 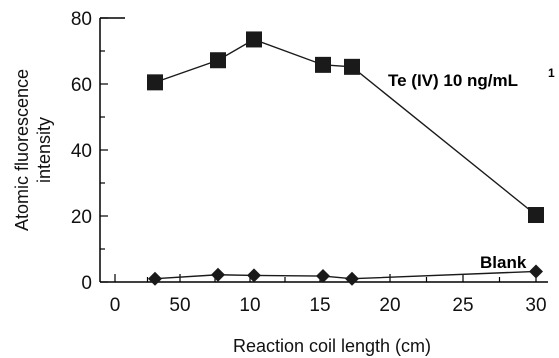 What do you see at coordinates (81, 151) in the screenshot?
I see `y-tick-label: 40` at bounding box center [81, 151].